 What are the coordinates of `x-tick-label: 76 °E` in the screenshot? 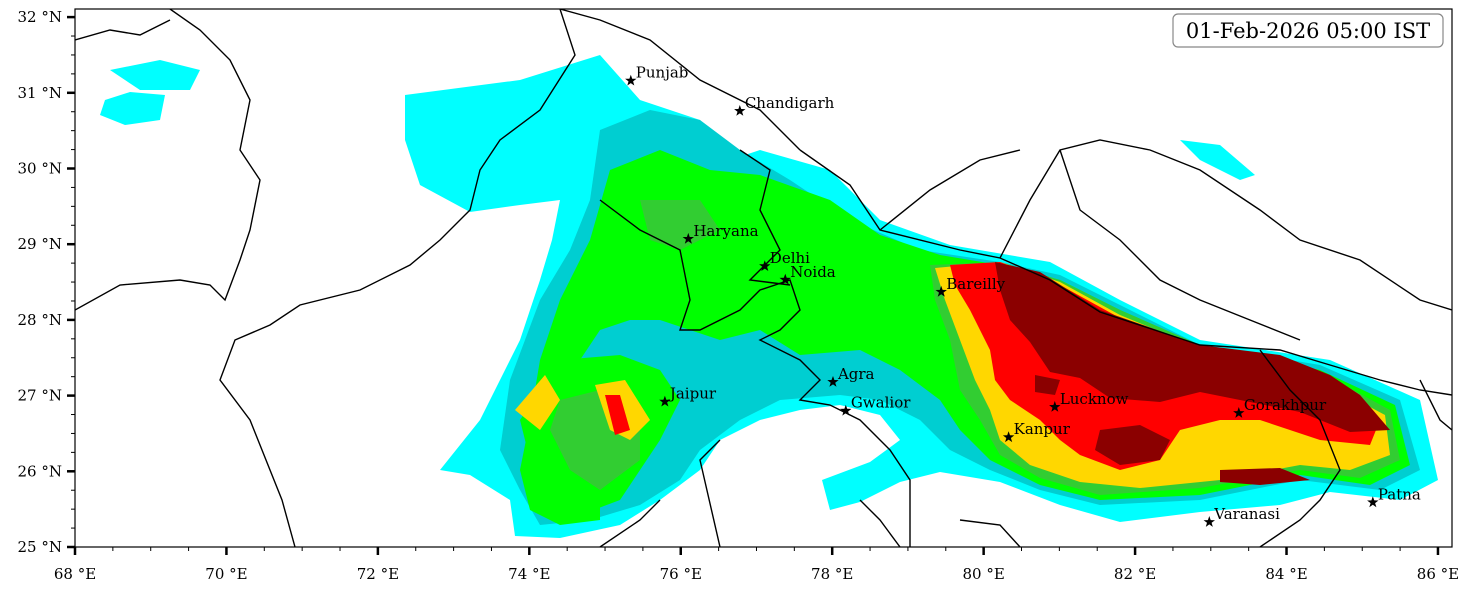 It's located at (681, 574).